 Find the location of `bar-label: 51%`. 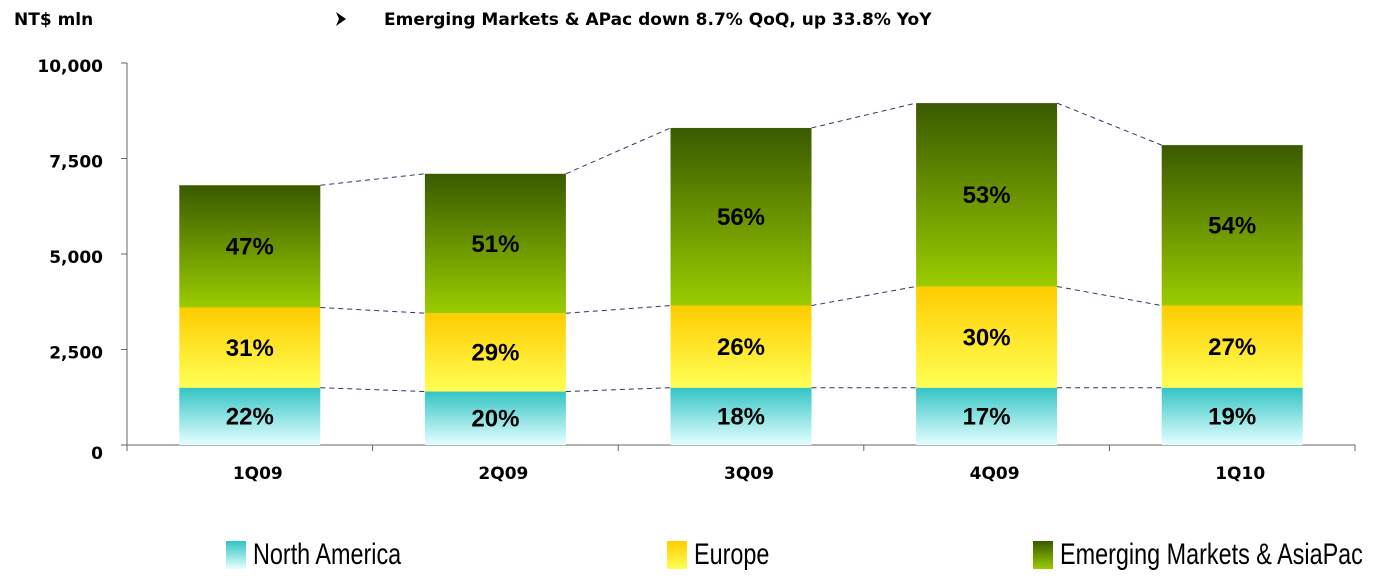

bar-label: 51% is located at coordinates (495, 244).